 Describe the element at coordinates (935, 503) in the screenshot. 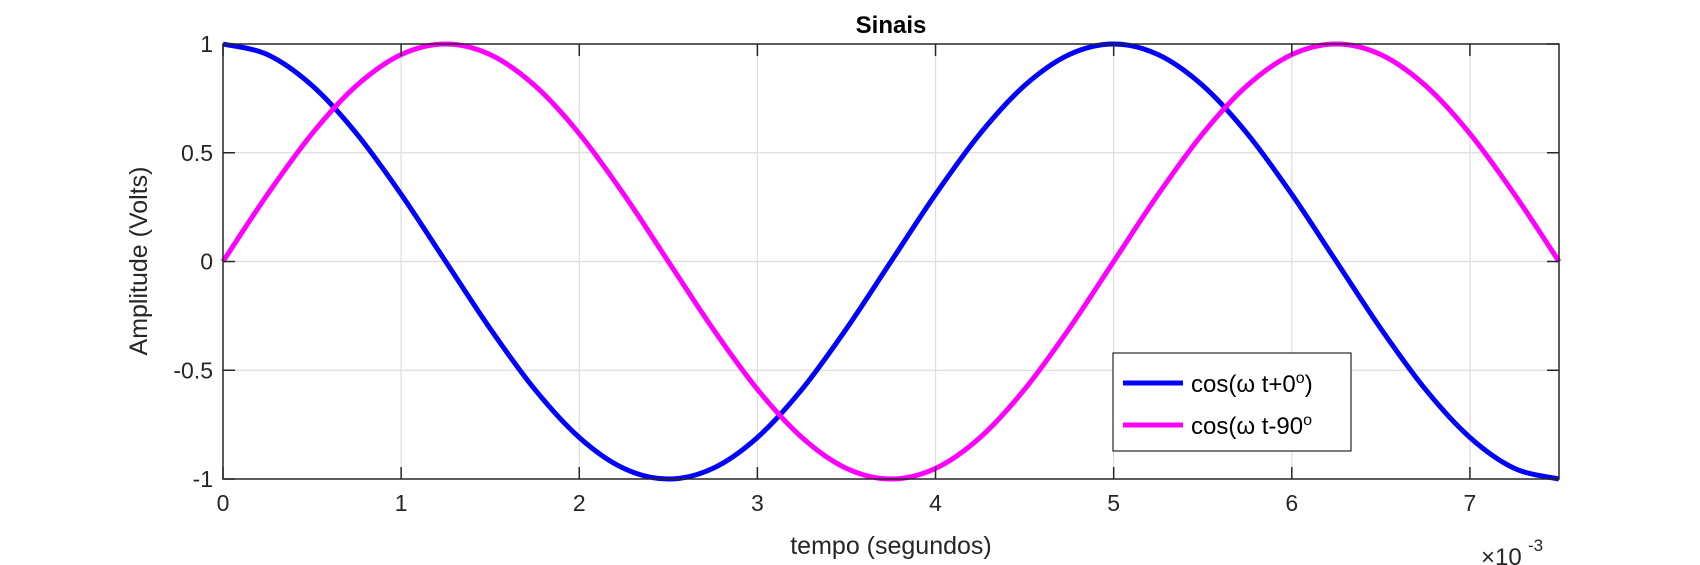

I see `x-tick-label: 4` at that location.